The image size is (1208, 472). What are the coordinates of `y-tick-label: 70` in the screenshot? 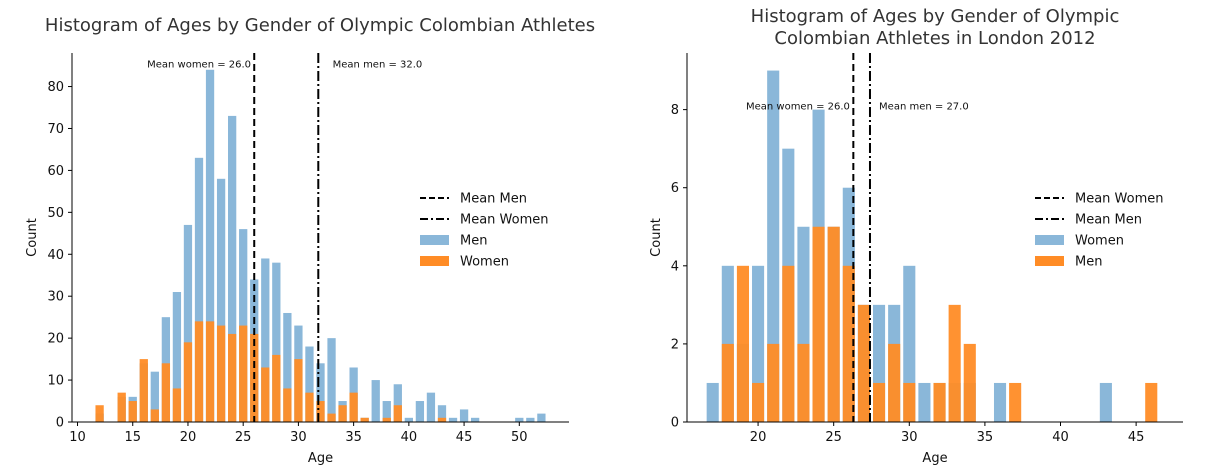 It's located at (55, 129).